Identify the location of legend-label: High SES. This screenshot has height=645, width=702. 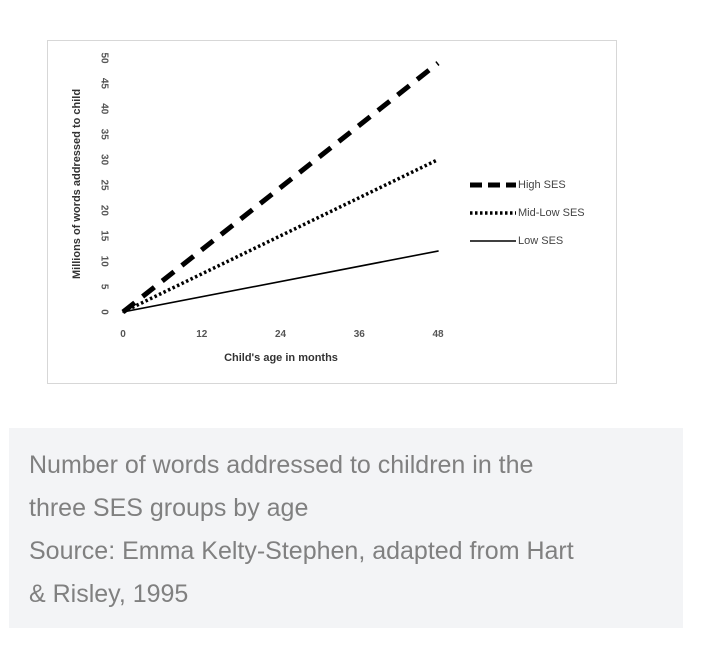
(542, 185).